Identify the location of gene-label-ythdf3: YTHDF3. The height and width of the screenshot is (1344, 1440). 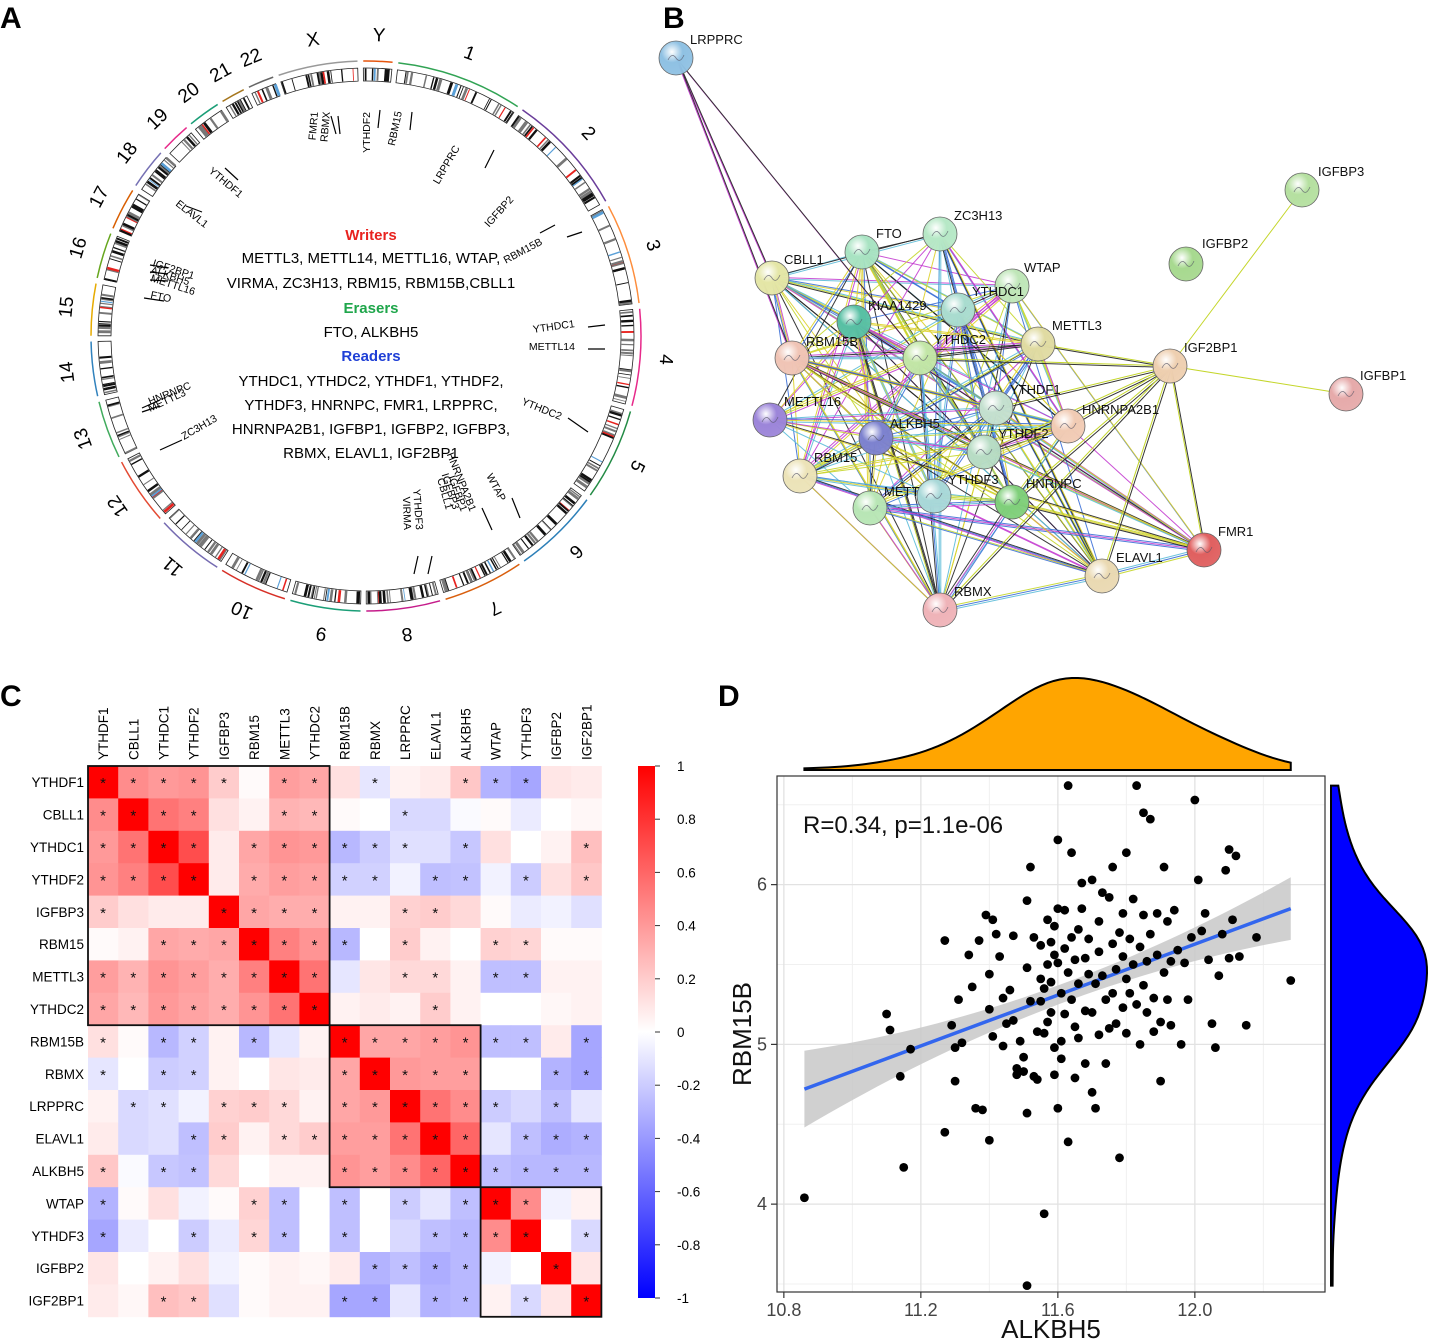
(417, 510).